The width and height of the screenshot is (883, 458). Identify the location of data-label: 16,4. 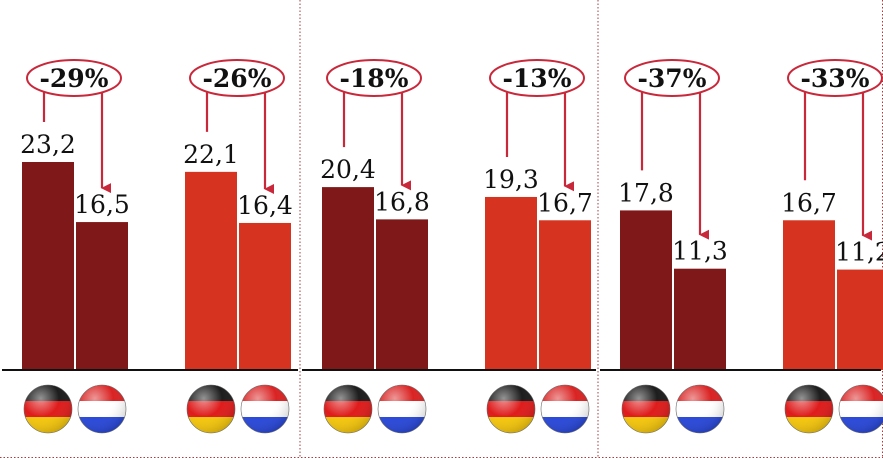
(265, 205).